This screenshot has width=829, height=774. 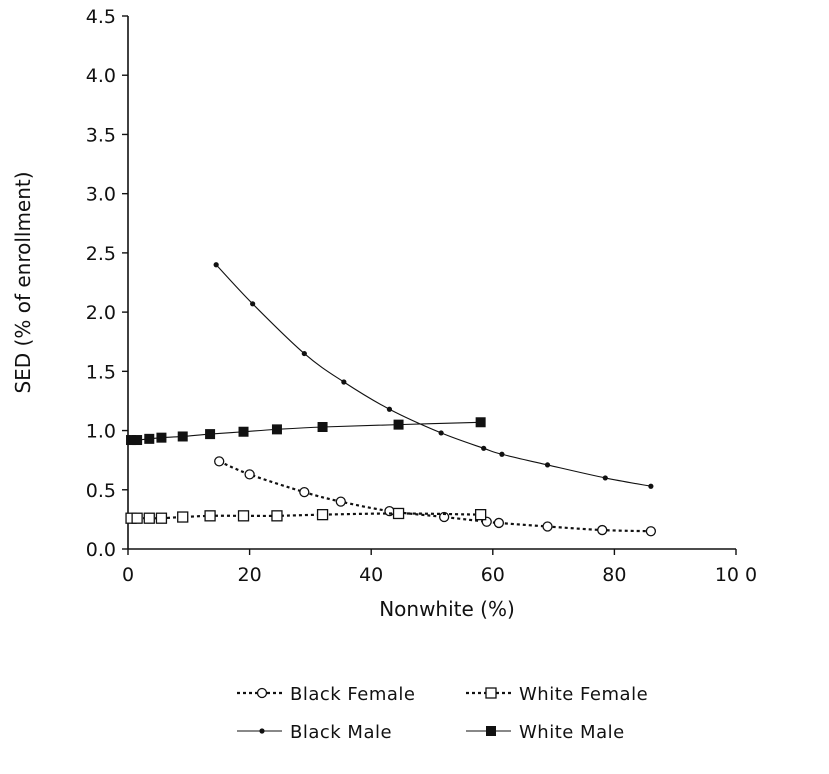 I want to click on y-tick-label: 1.5, so click(x=101, y=372).